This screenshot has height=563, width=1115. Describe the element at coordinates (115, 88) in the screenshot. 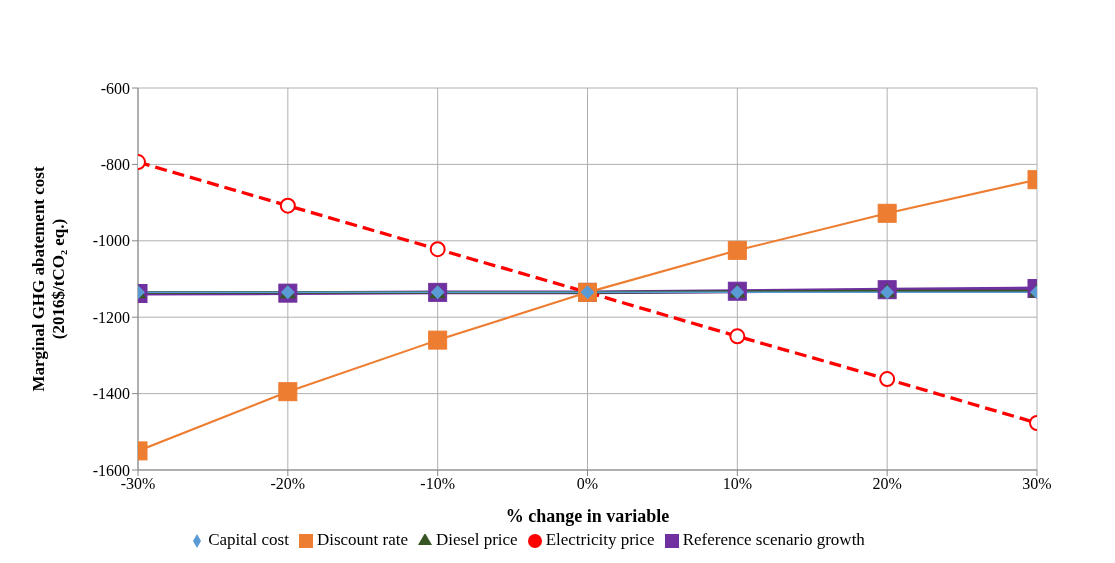

I see `y-tick-label: -600` at that location.